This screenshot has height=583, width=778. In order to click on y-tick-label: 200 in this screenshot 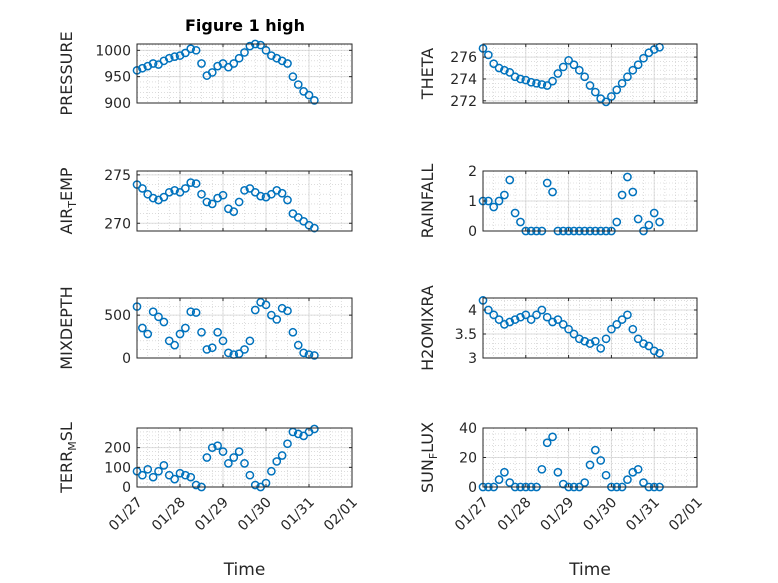, I will do `click(117, 449)`.